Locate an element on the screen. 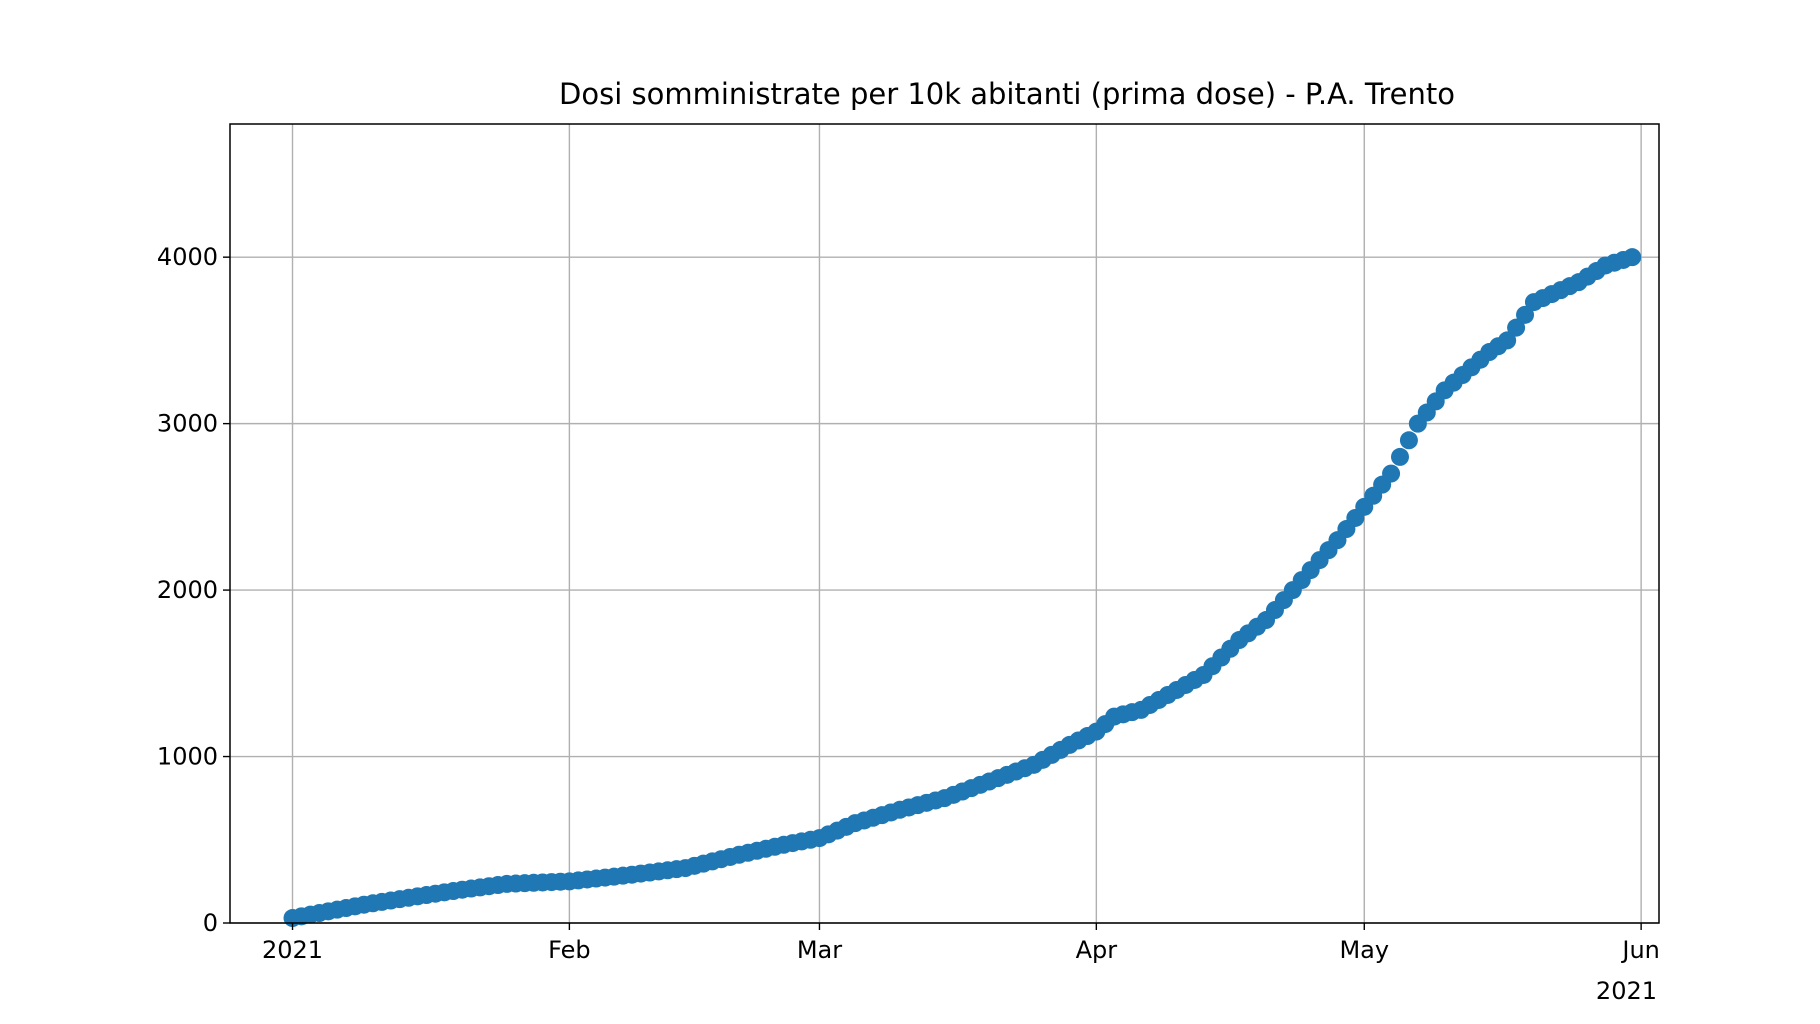  y-tick-label: 3000 is located at coordinates (187, 424).